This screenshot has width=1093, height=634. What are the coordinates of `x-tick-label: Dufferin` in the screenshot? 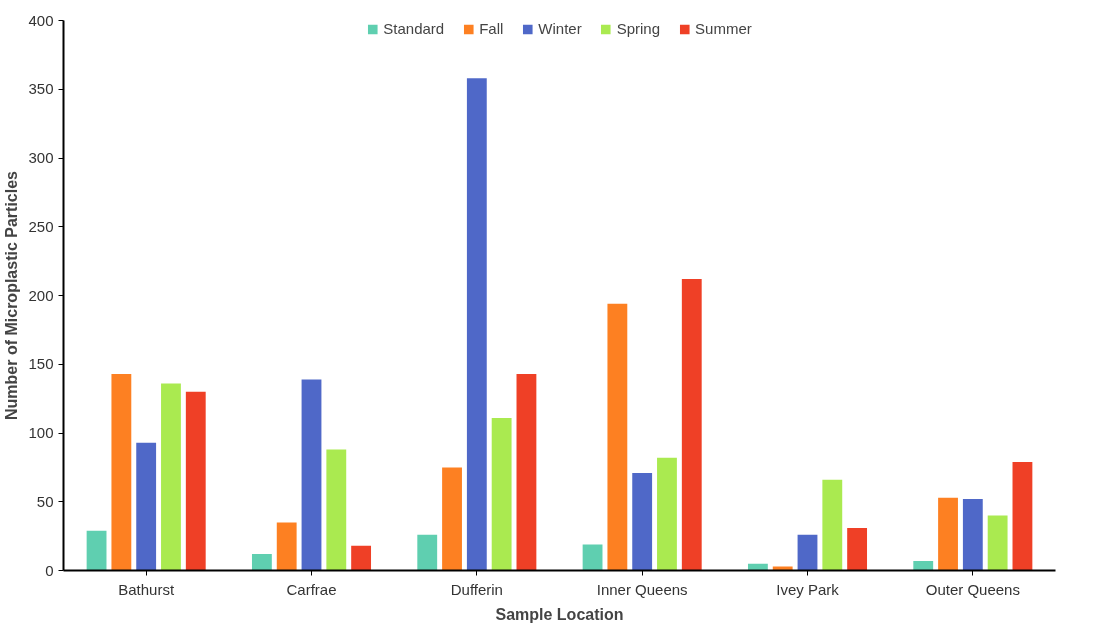 It's located at (476, 589).